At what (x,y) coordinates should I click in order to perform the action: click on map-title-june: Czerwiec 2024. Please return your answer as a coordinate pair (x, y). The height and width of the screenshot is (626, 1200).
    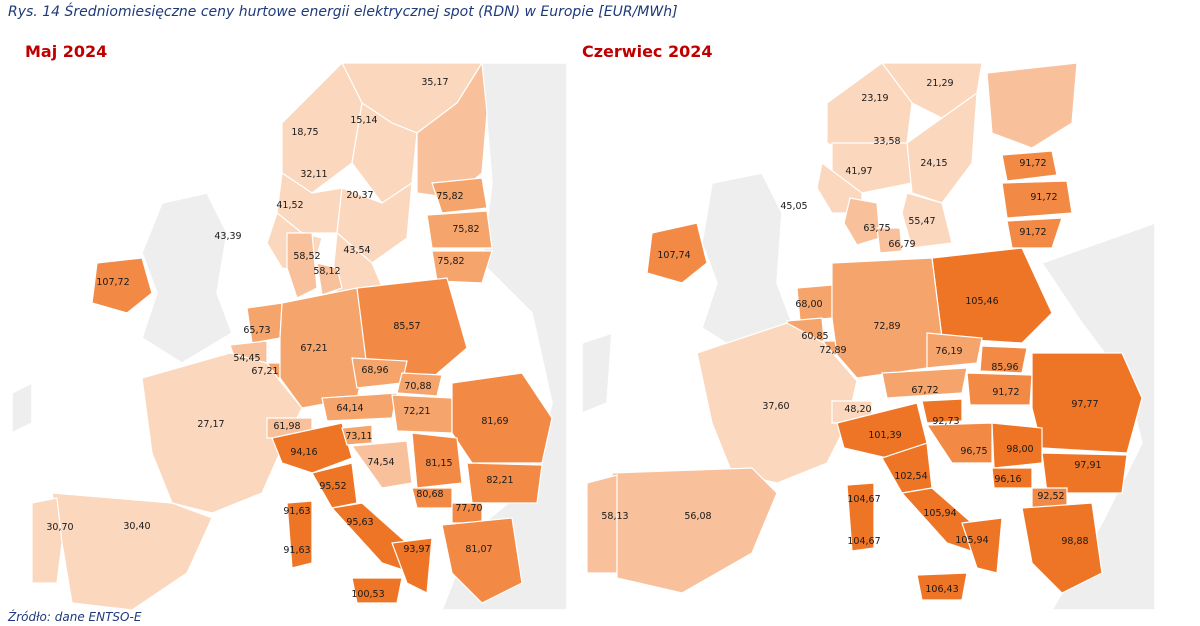
    Looking at the image, I should click on (647, 51).